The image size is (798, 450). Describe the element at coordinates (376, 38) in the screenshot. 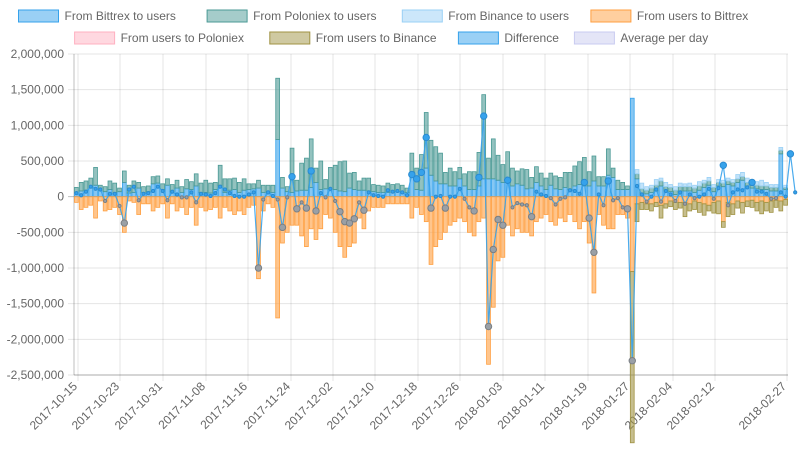

I see `legend-label-from-users-to-binance: From users to Binance` at that location.